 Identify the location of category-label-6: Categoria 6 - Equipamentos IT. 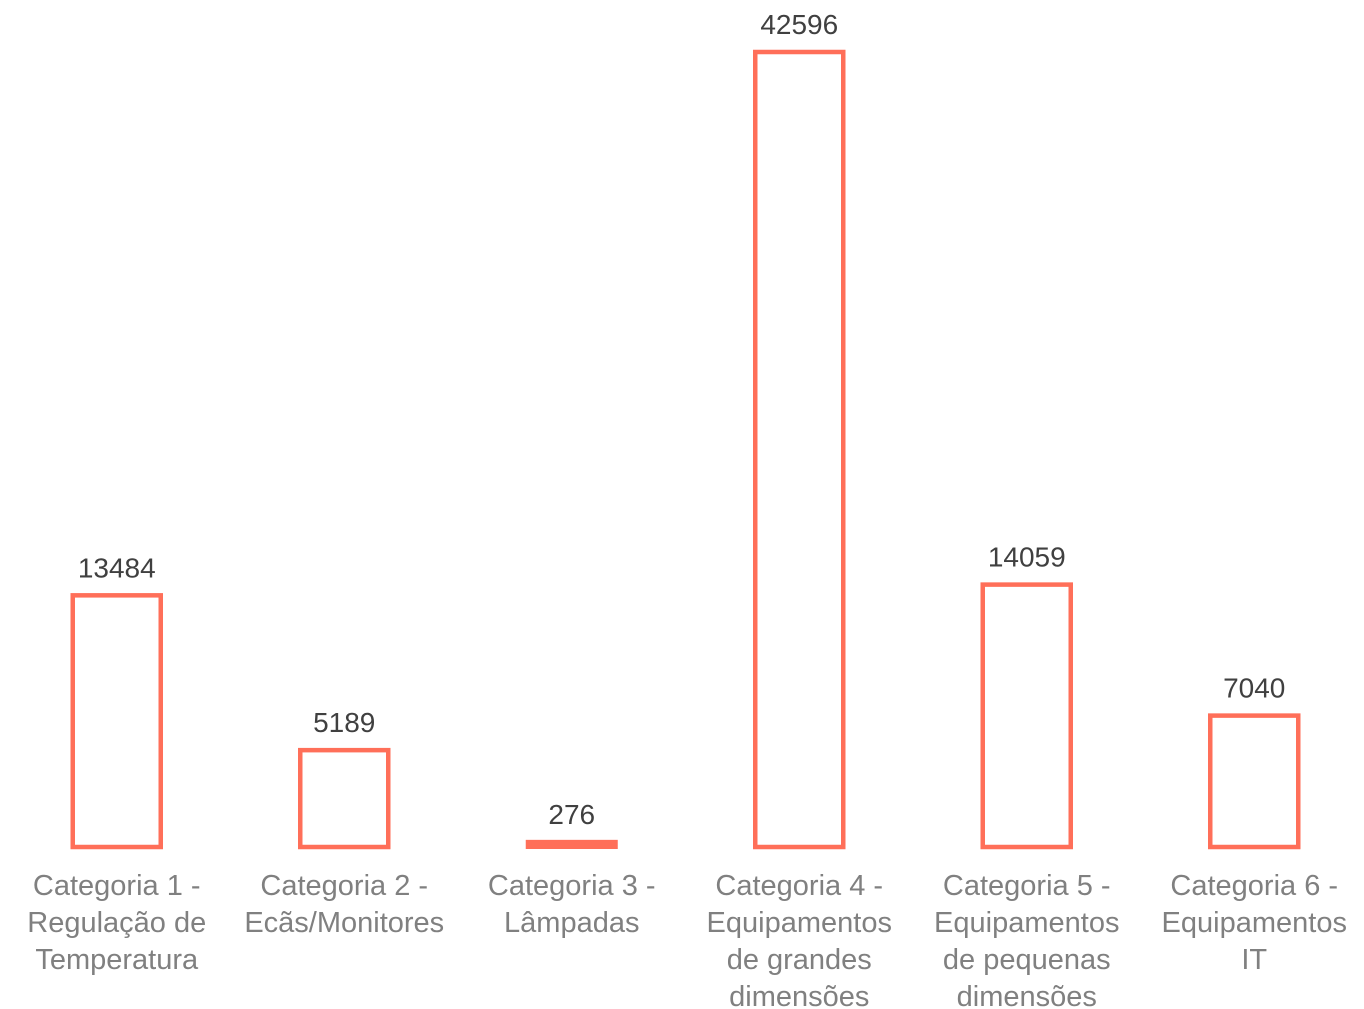
(1254, 923).